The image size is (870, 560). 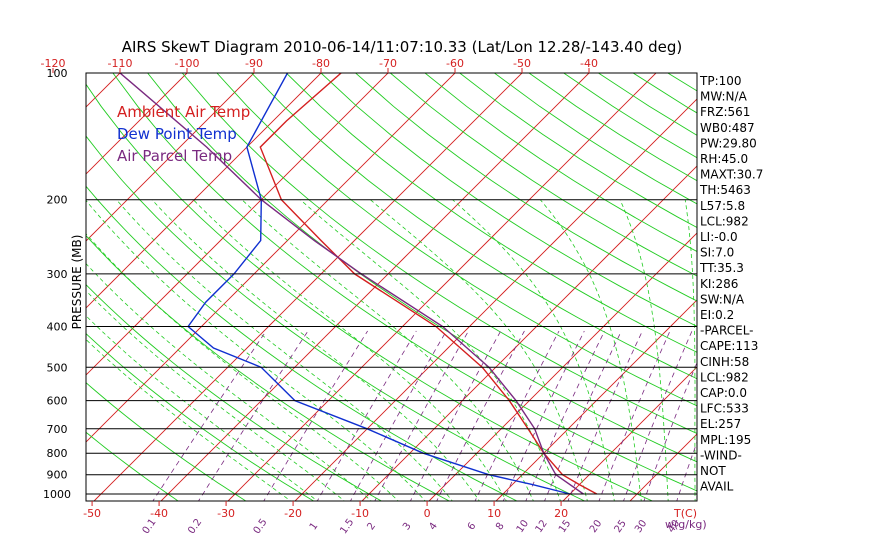 What do you see at coordinates (427, 513) in the screenshot?
I see `bottom-temp-tick-label: 0` at bounding box center [427, 513].